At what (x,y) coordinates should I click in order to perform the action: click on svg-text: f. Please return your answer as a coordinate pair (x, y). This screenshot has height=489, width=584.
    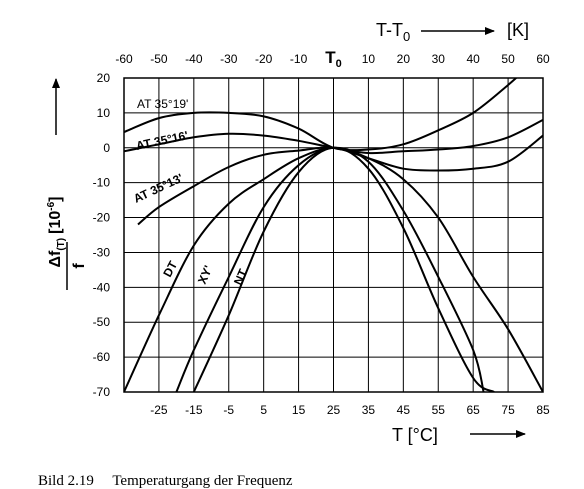
    Looking at the image, I should click on (79, 266).